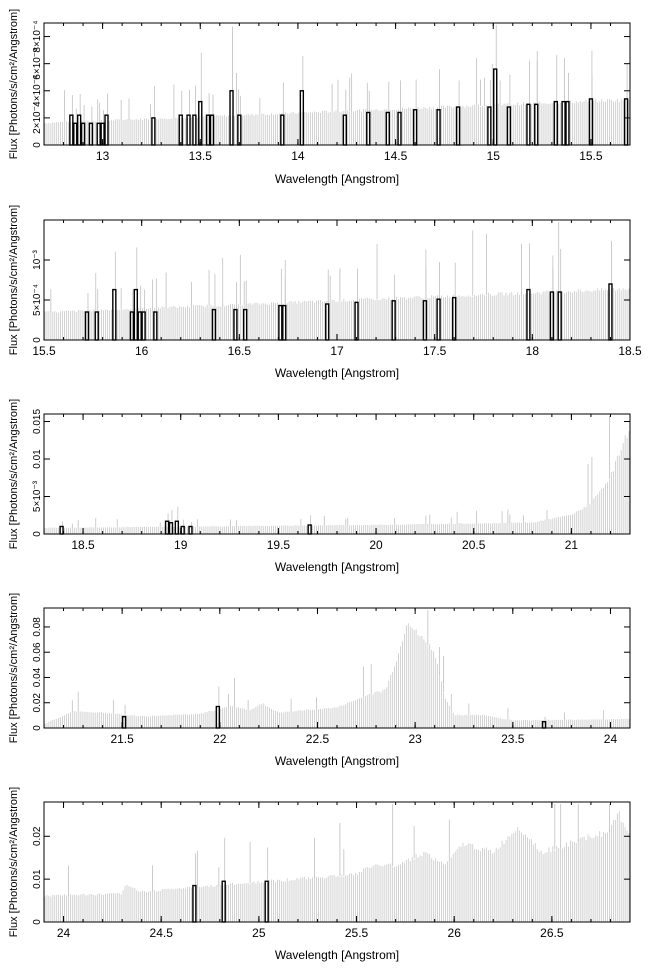  What do you see at coordinates (37, 703) in the screenshot?
I see `panel-4-y-tick-label: 0.02` at bounding box center [37, 703].